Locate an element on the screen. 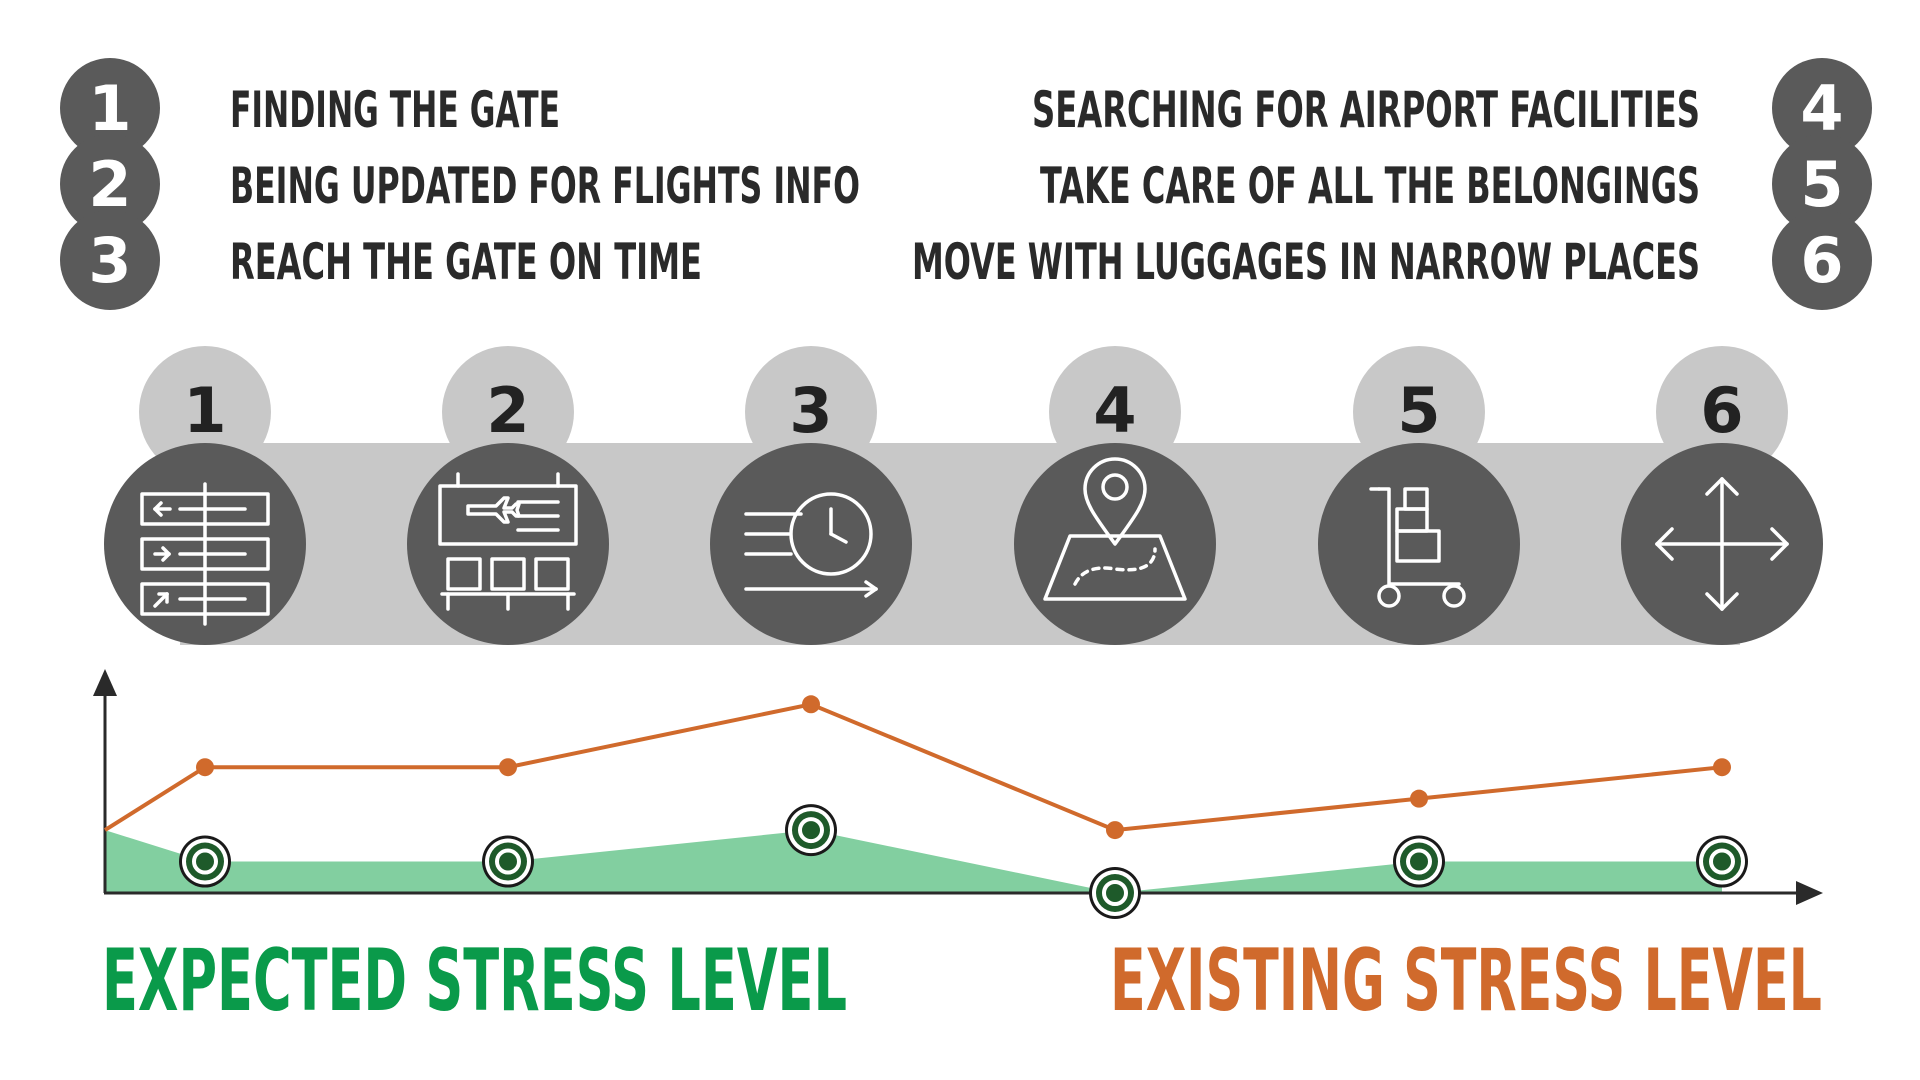 This screenshot has width=1920, height=1080. legend-label-6: MOVE WITH LUGGAGES IN NARROW PLACES is located at coordinates (1306, 262).